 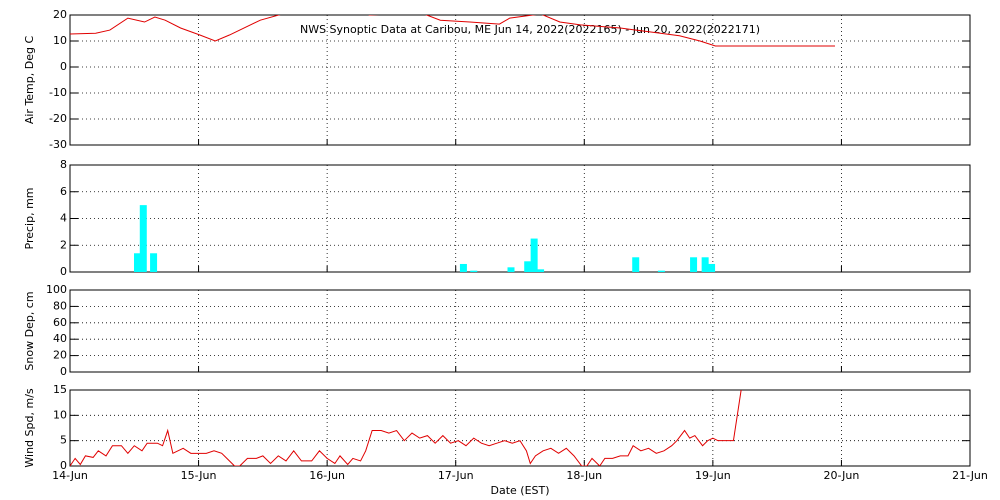 What do you see at coordinates (584, 475) in the screenshot?
I see `x-tick-label: 18-Jun` at bounding box center [584, 475].